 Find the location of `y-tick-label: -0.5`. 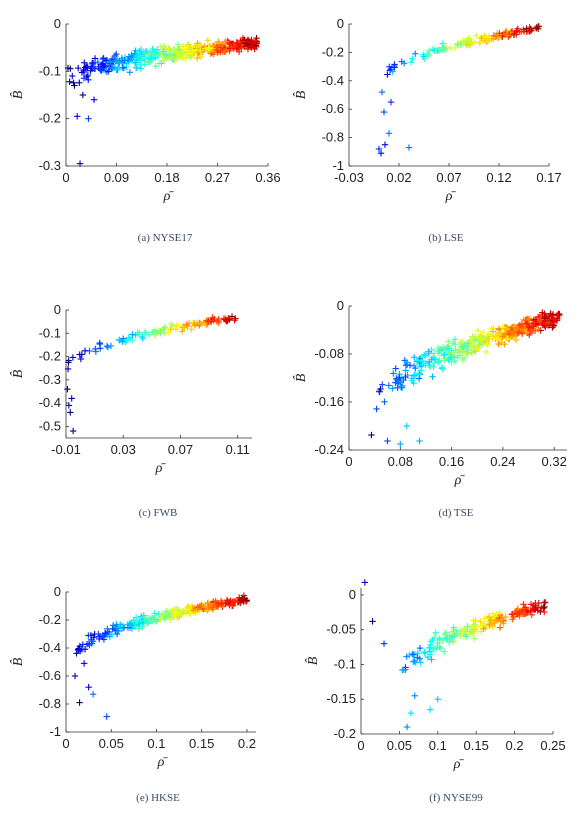

y-tick-label: -0.5 is located at coordinates (50, 425).